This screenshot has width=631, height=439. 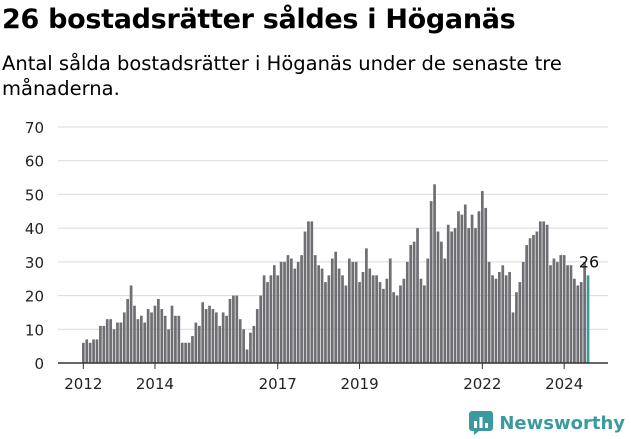 I want to click on brand-badge: Newsworthy, so click(x=547, y=423).